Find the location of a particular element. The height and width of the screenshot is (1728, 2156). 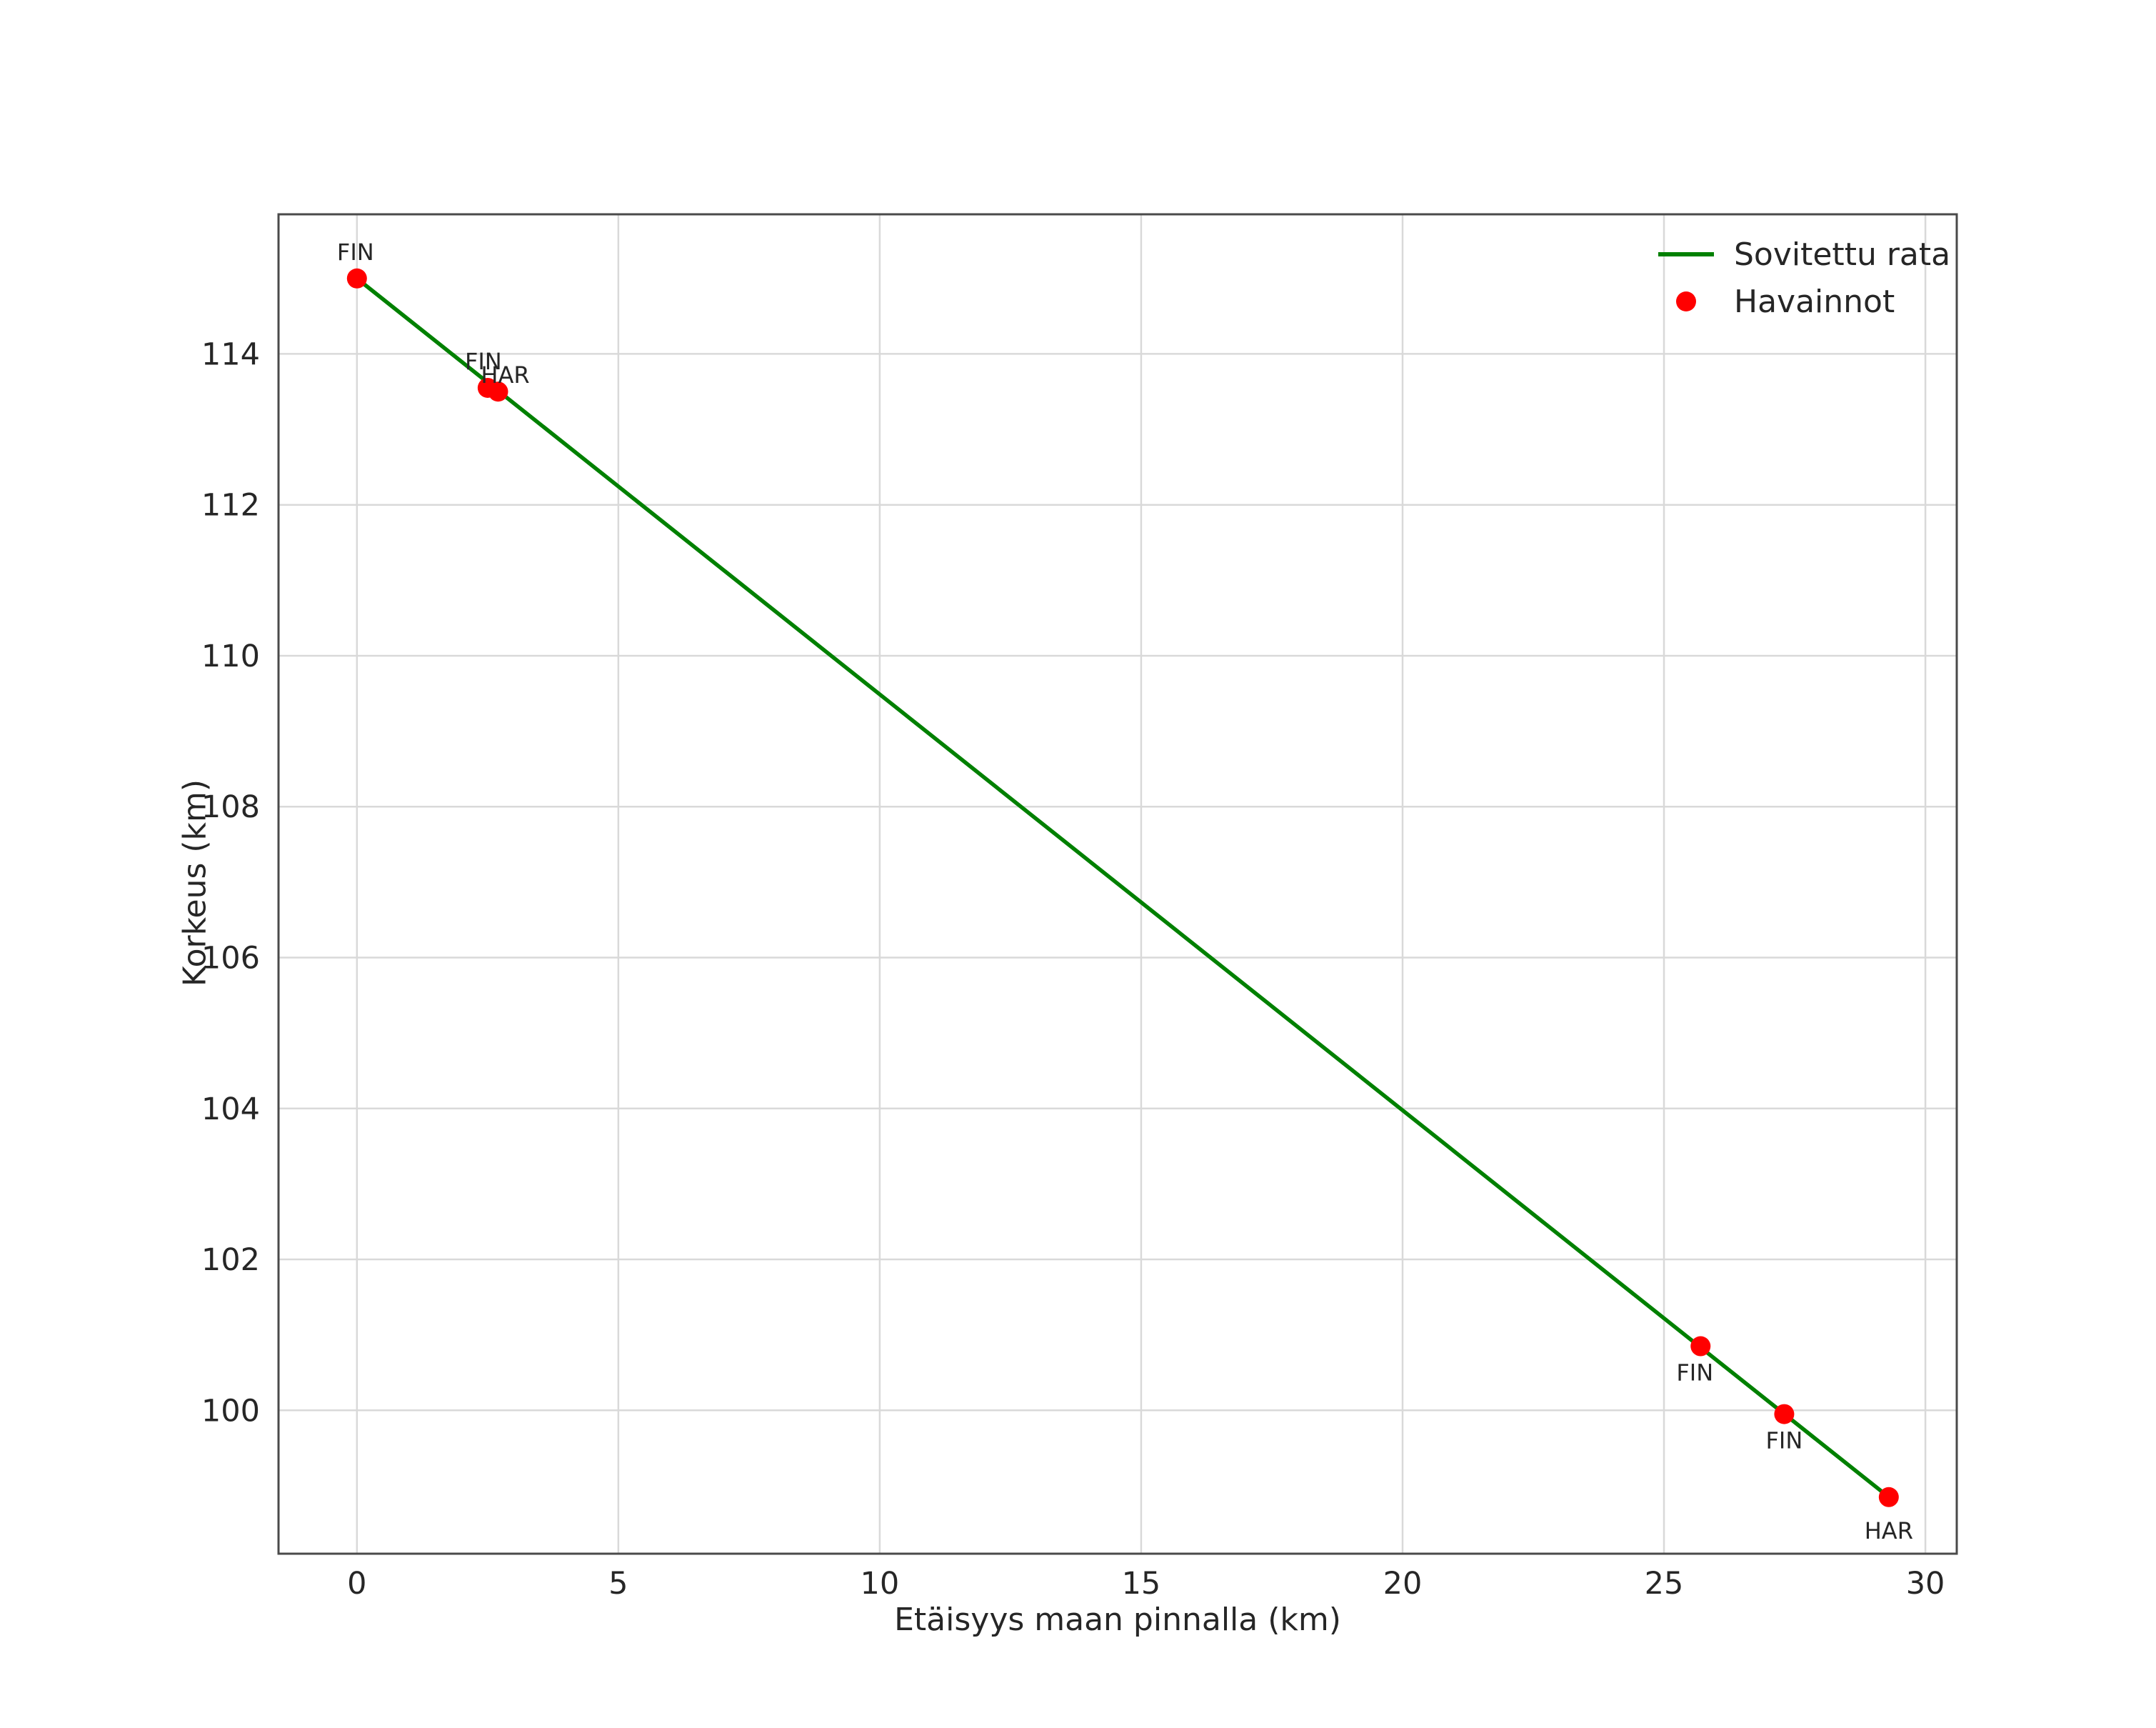

x-tick-label: 25 is located at coordinates (1665, 1584).